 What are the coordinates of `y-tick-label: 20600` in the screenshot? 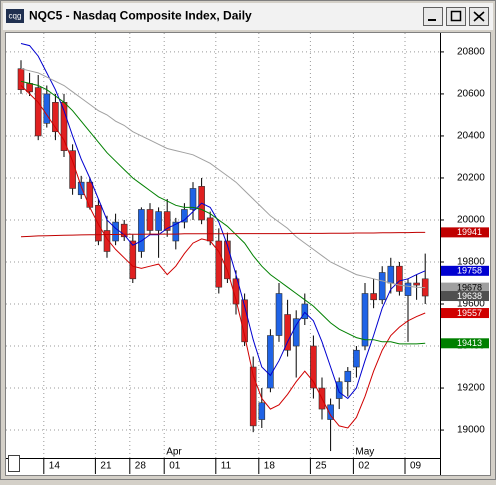 It's located at (471, 94).